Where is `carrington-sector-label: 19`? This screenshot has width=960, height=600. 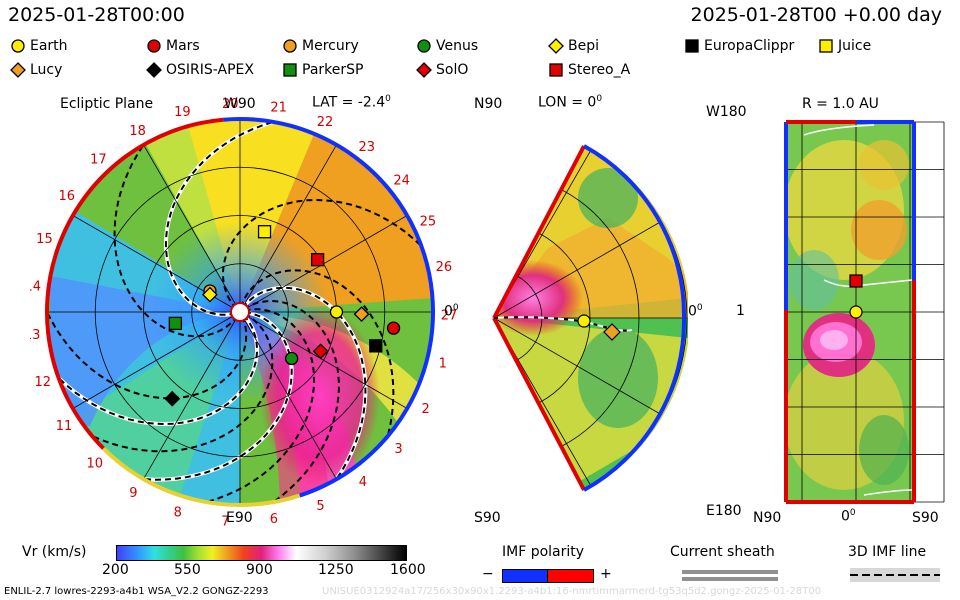
carrington-sector-label: 19 is located at coordinates (182, 112).